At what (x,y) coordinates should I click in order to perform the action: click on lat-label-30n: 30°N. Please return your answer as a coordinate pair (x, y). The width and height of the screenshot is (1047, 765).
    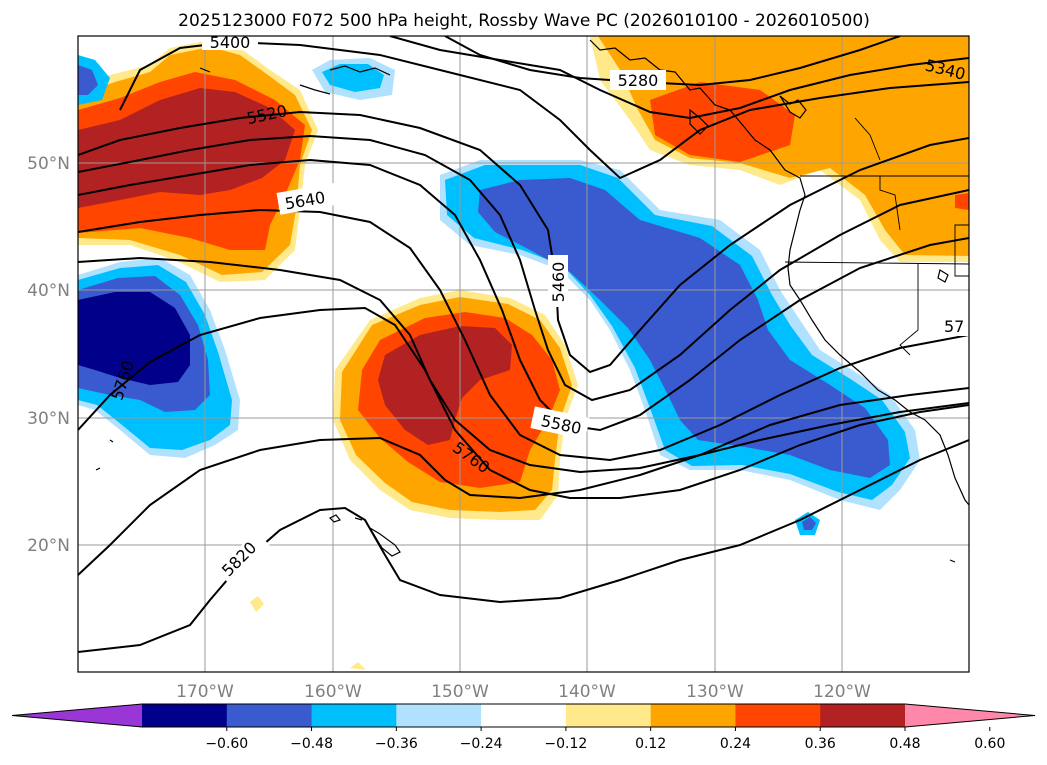
    Looking at the image, I should click on (48, 419).